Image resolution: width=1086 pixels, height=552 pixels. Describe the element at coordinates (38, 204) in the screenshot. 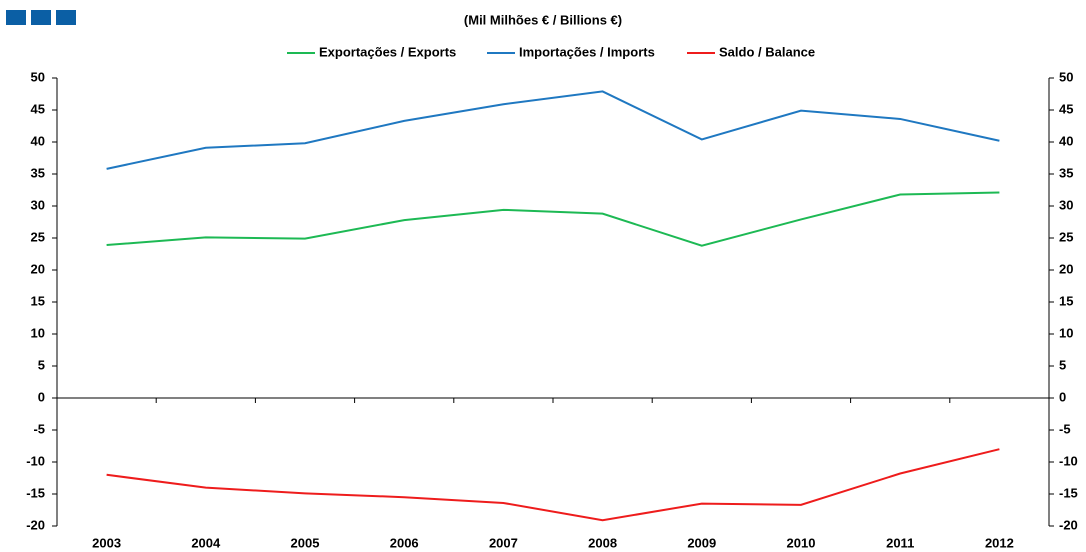

I see `y-tick-label: 30` at that location.